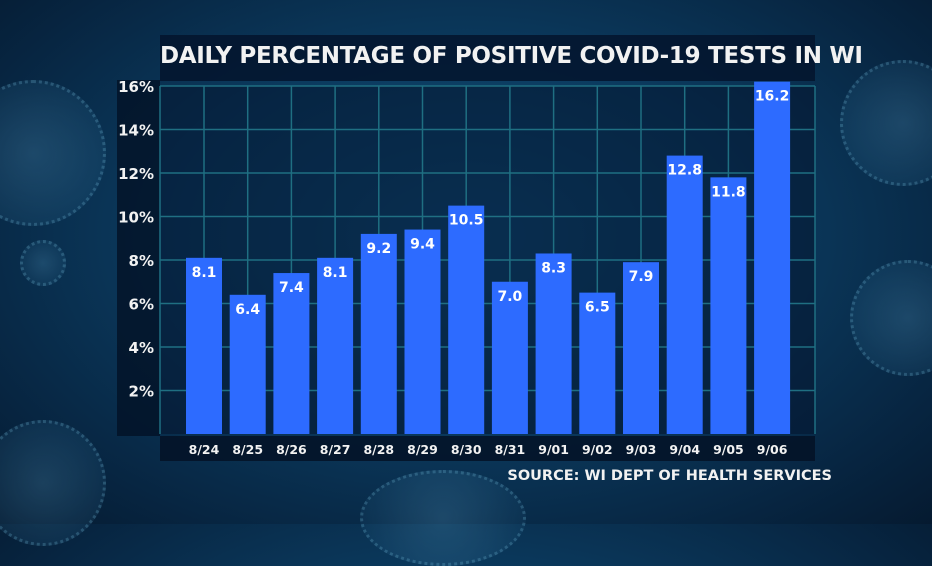 This screenshot has height=566, width=932. What do you see at coordinates (141, 392) in the screenshot?
I see `y-tick-label: 2%` at bounding box center [141, 392].